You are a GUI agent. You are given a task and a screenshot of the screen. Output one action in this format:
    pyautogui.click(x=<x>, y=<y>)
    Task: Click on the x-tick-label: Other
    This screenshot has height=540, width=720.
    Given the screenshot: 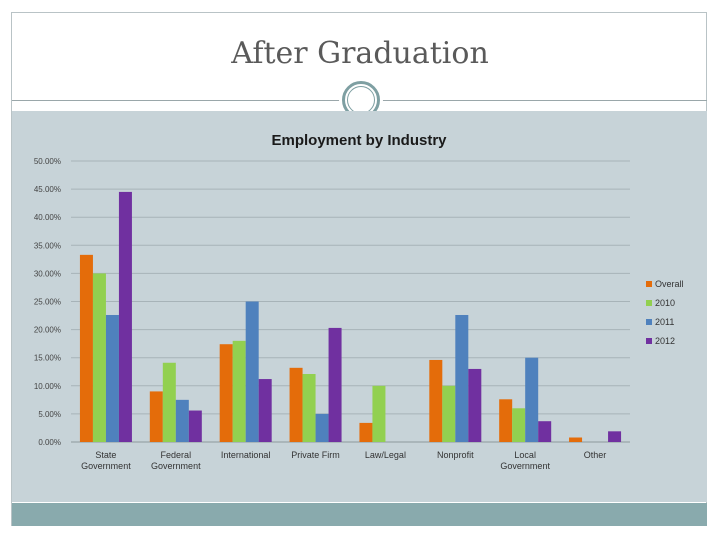 What is the action you would take?
    pyautogui.click(x=595, y=455)
    